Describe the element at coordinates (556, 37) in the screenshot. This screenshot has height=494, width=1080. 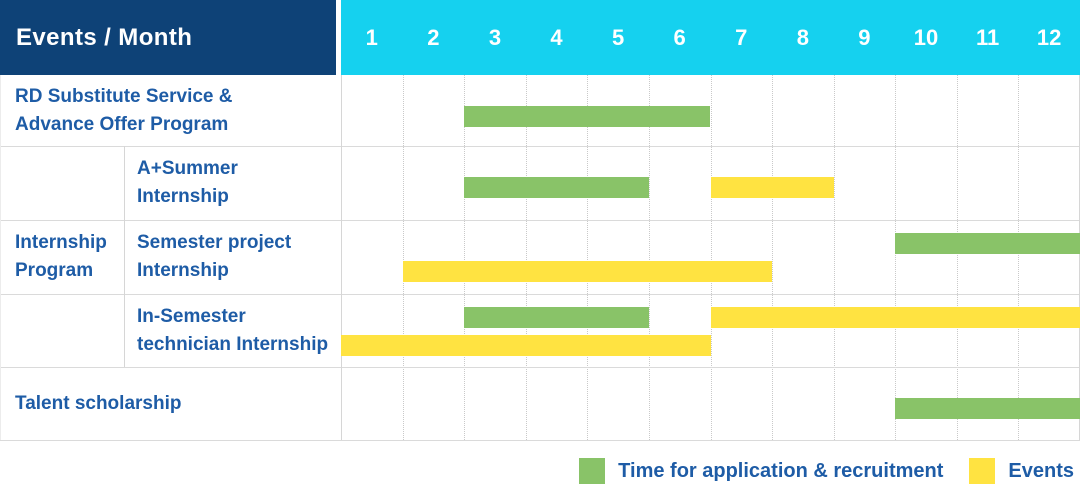
I see `month-header: 4` at that location.